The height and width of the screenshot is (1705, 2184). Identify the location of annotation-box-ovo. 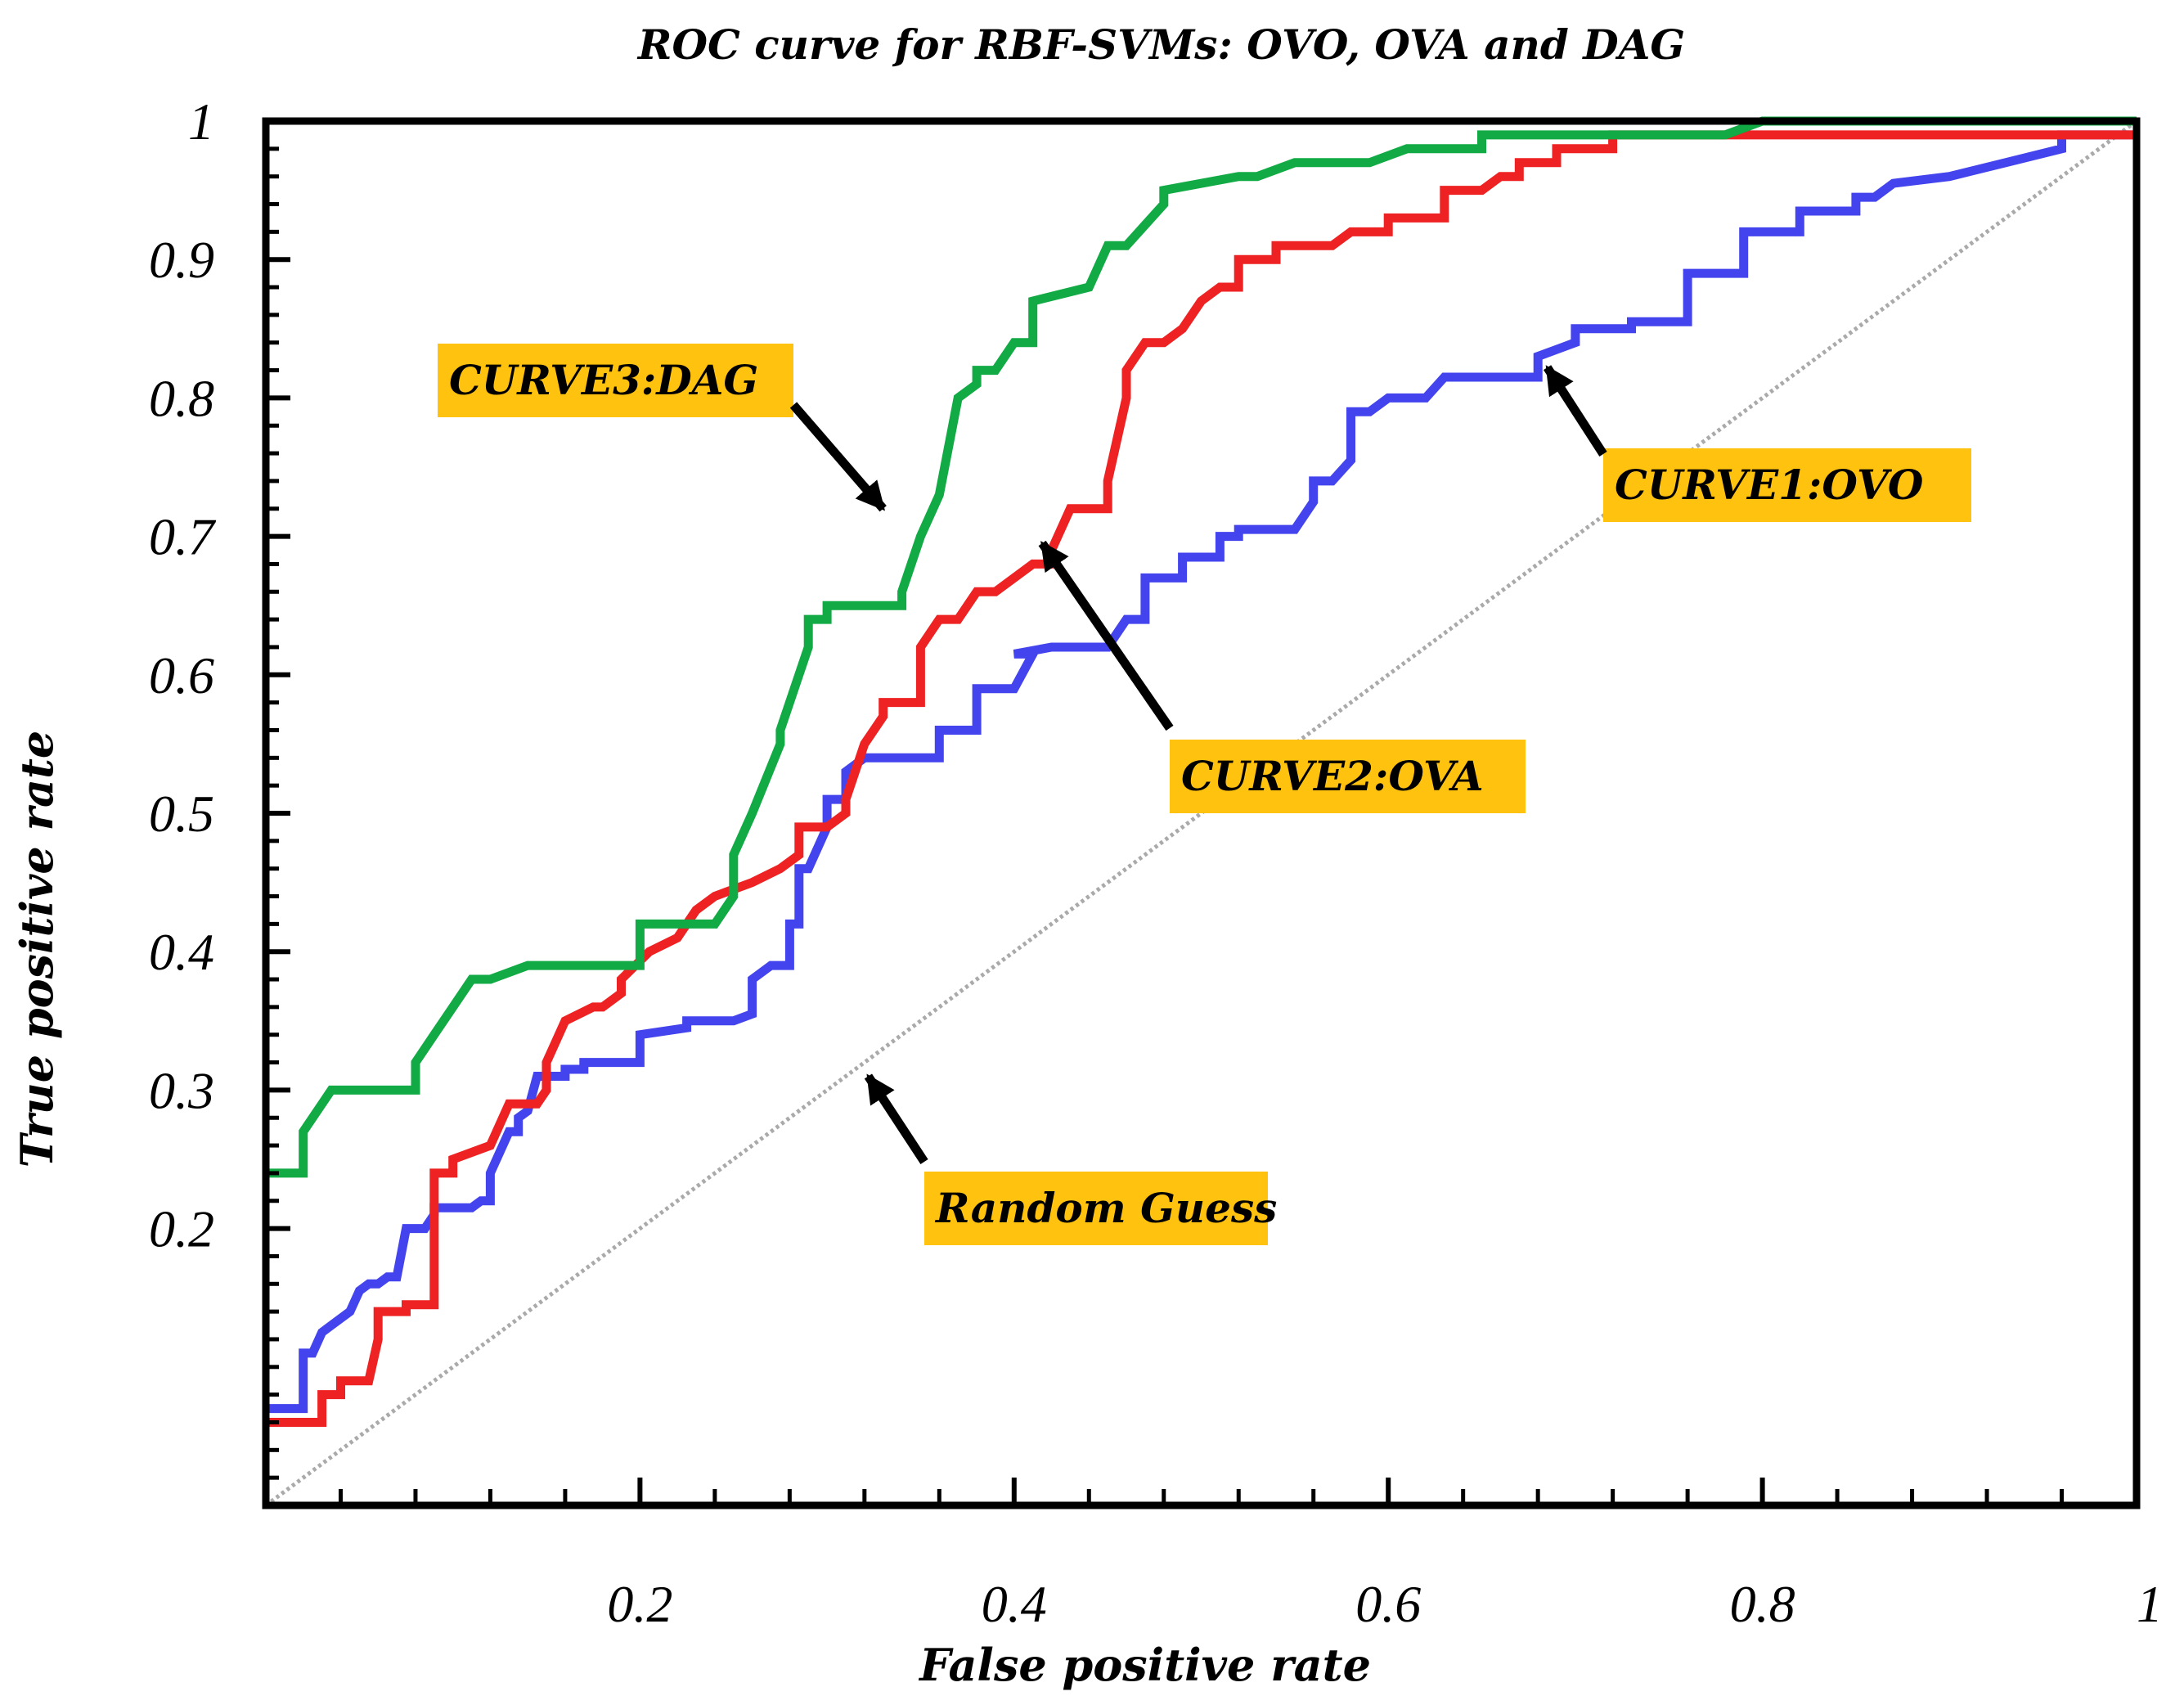
(1787, 485).